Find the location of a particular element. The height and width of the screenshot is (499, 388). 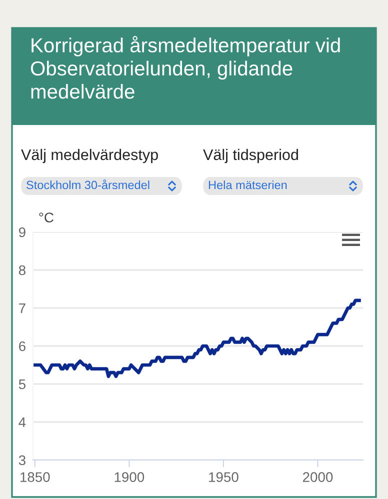

line-series is located at coordinates (197, 338).